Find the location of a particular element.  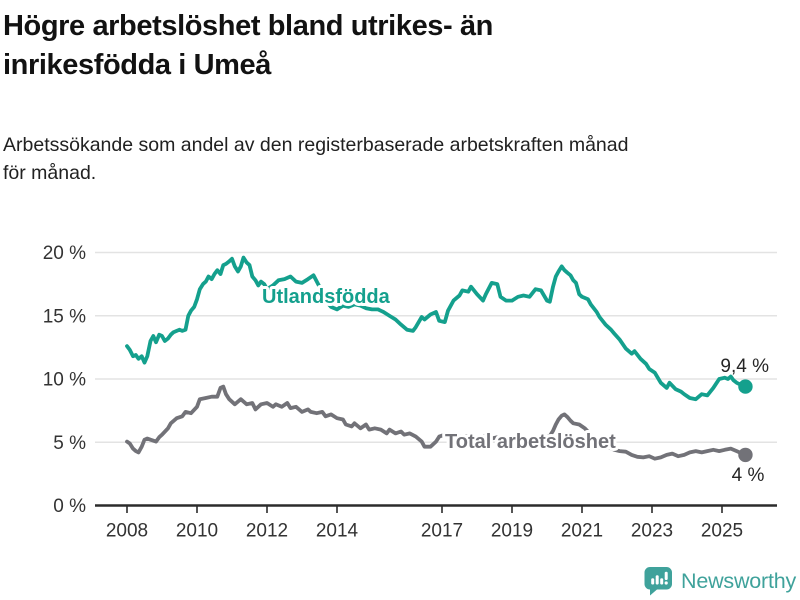

newsworthy-logo-icon is located at coordinates (658, 581).